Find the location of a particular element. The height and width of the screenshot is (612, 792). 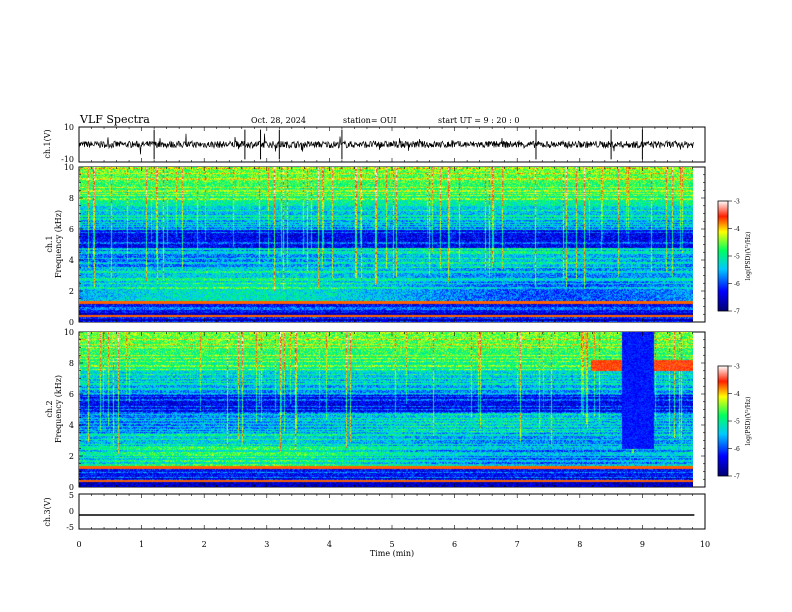

ch3-ytick-top: 5 is located at coordinates (71, 495).